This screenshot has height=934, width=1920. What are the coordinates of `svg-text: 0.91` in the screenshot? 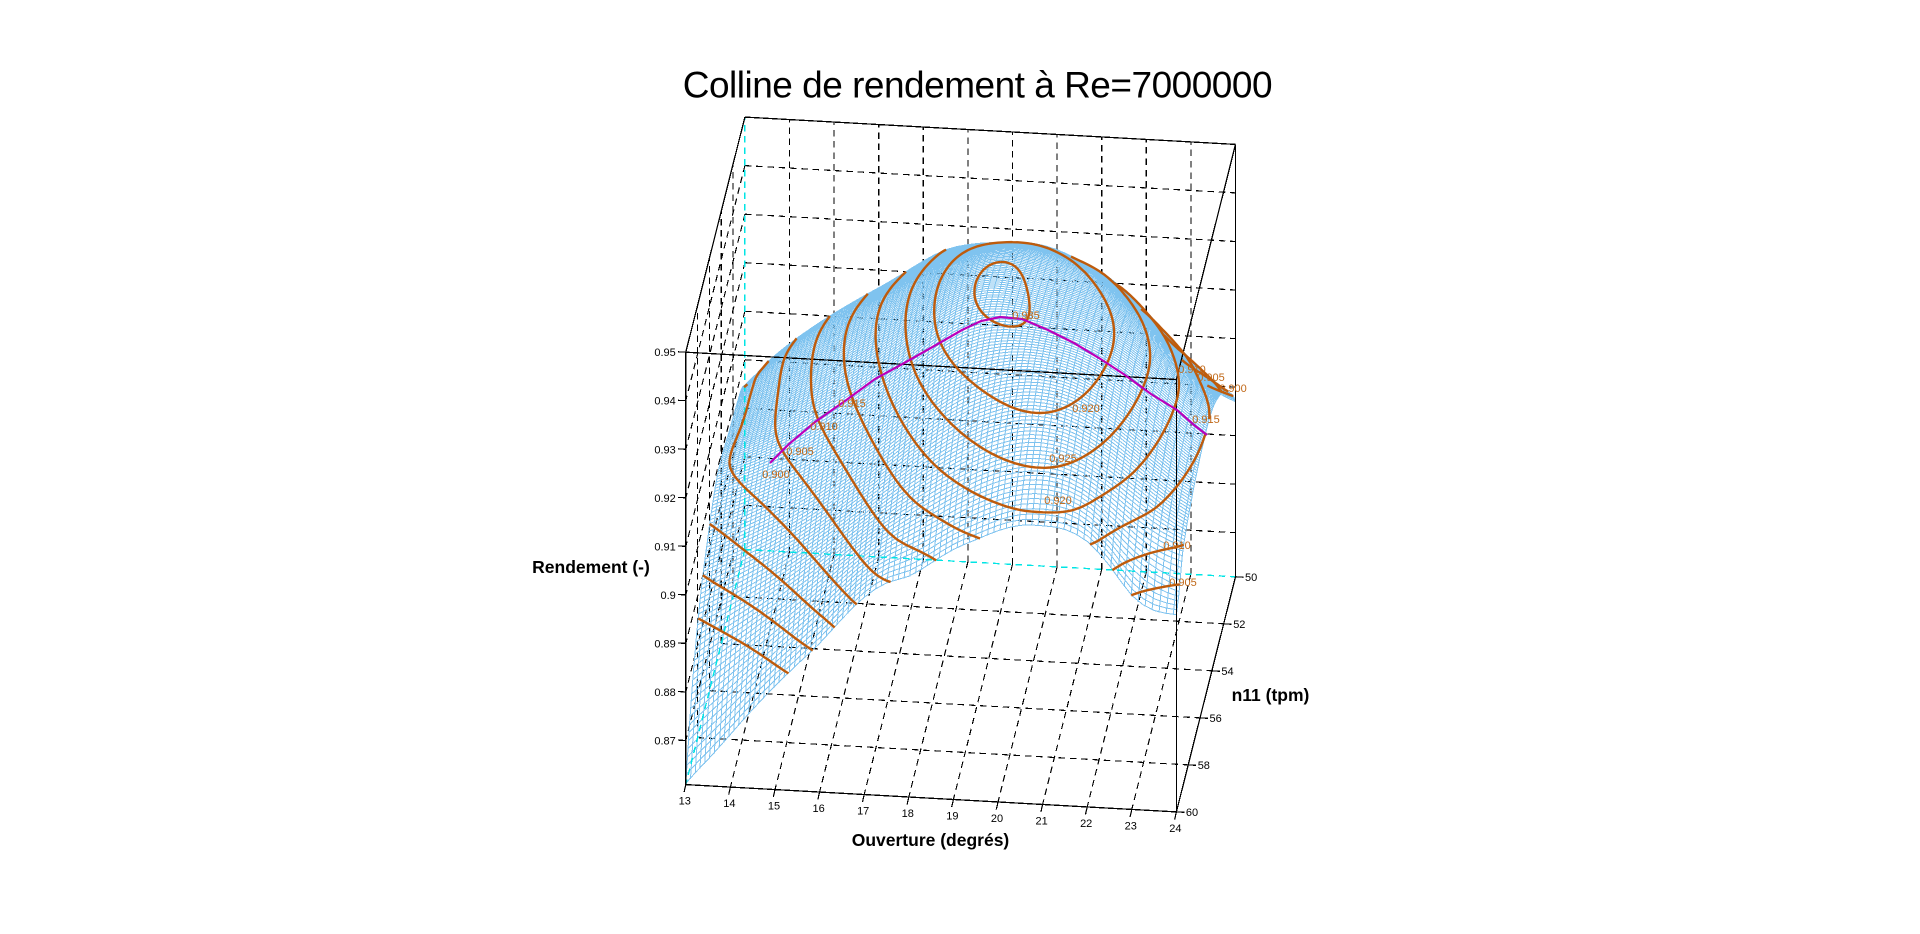 It's located at (664, 547).